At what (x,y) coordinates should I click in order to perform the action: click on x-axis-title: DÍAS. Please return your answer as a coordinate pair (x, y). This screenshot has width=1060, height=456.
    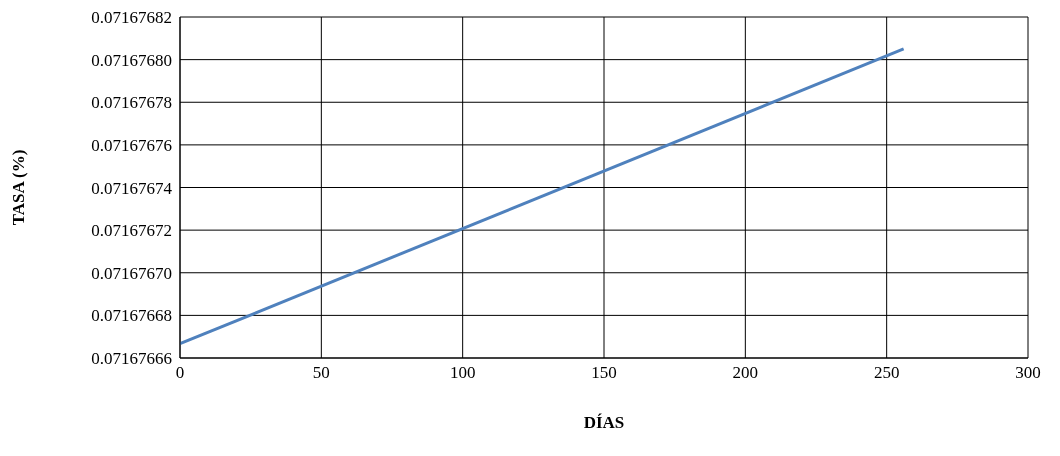
    Looking at the image, I should click on (604, 422).